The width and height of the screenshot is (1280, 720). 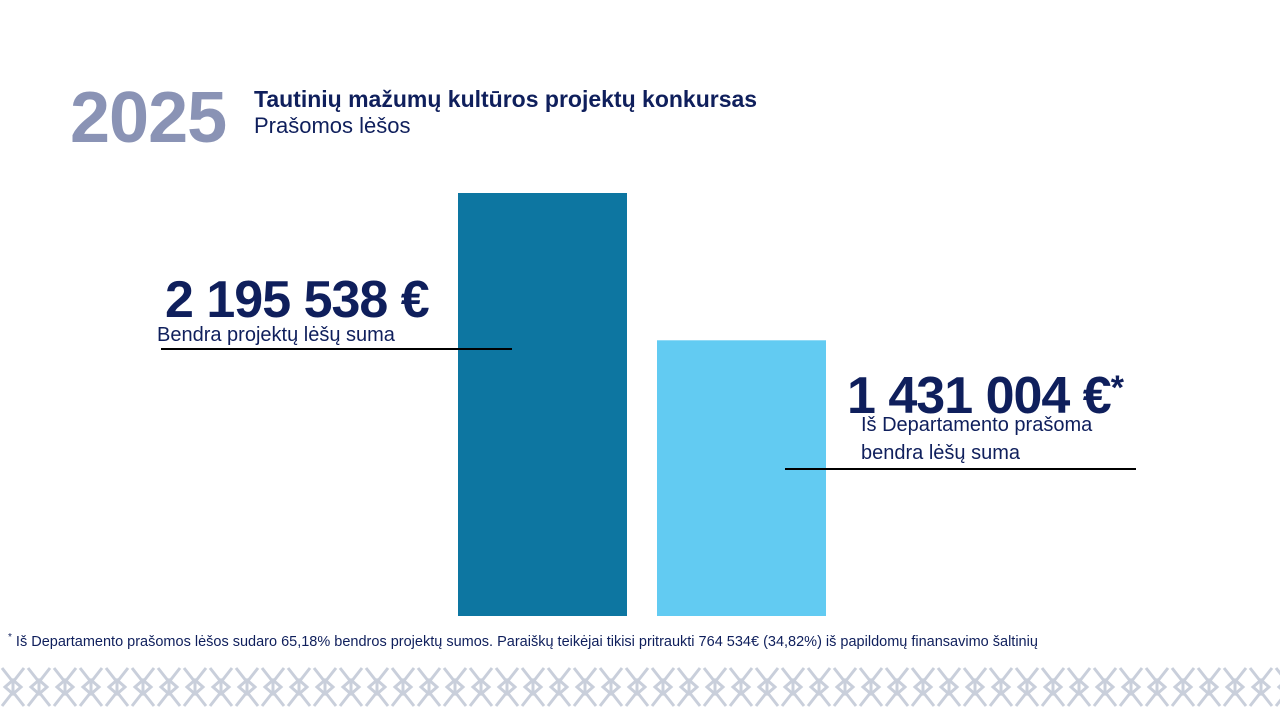 What do you see at coordinates (332, 125) in the screenshot?
I see `page-subtitle: Prašomos lėšos` at bounding box center [332, 125].